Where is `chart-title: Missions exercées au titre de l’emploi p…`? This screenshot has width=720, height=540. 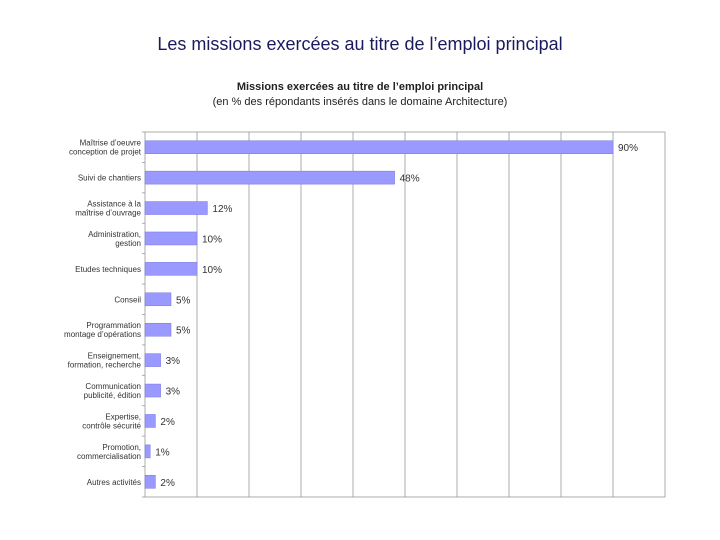 chart-title: Missions exercées au titre de l’emploi p… is located at coordinates (360, 87).